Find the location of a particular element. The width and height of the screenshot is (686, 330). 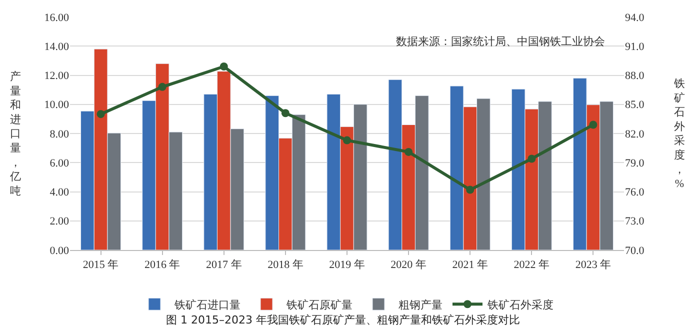

legend-label: 粗钢产量 is located at coordinates (420, 305).